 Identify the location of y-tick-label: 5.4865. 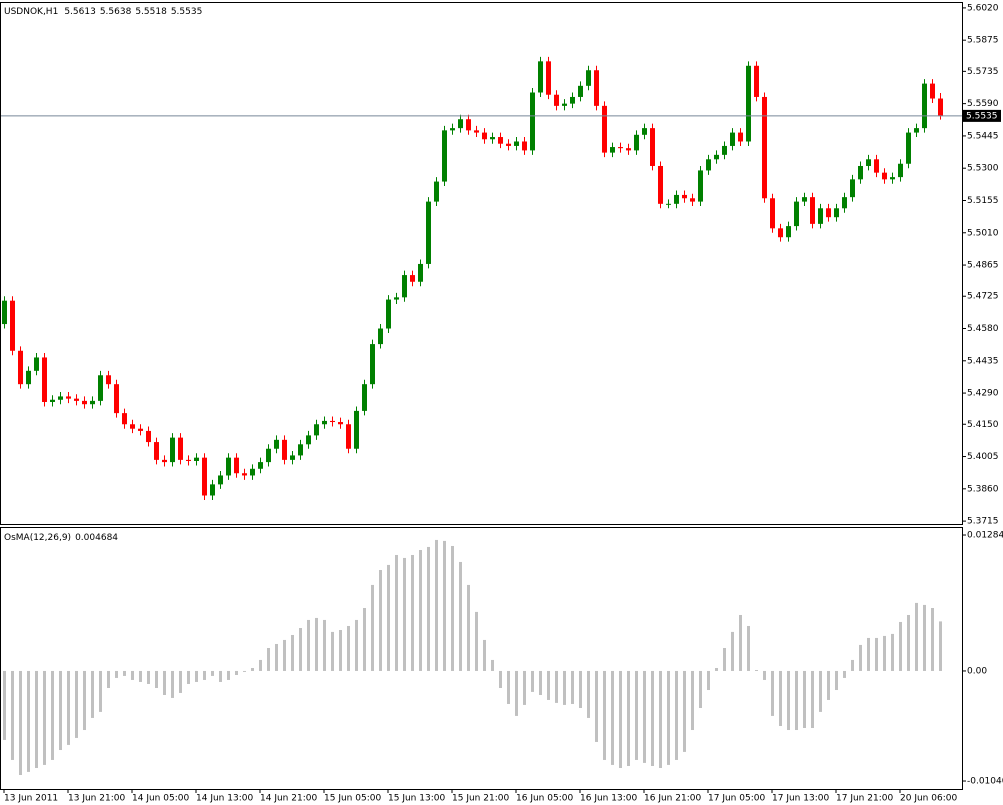
(983, 266).